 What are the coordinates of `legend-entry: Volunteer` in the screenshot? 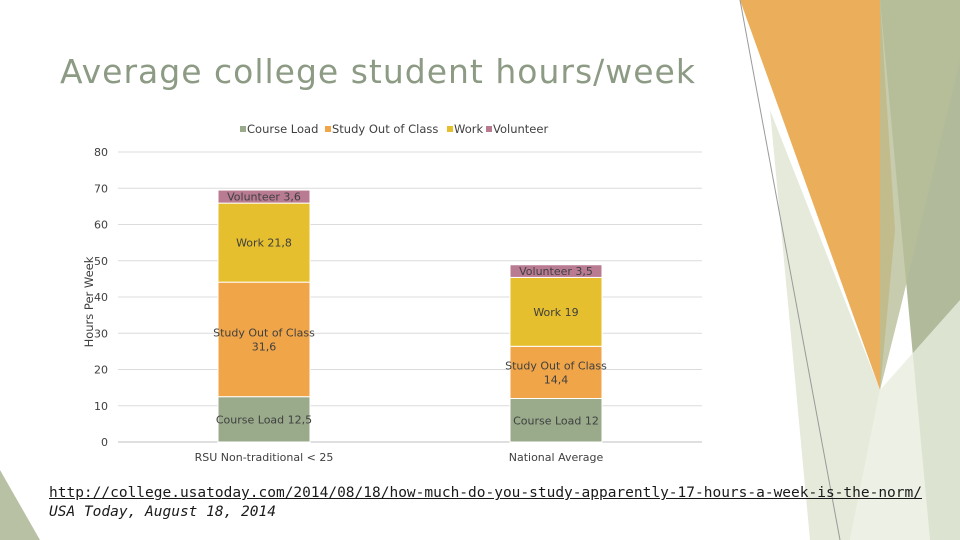 It's located at (520, 129).